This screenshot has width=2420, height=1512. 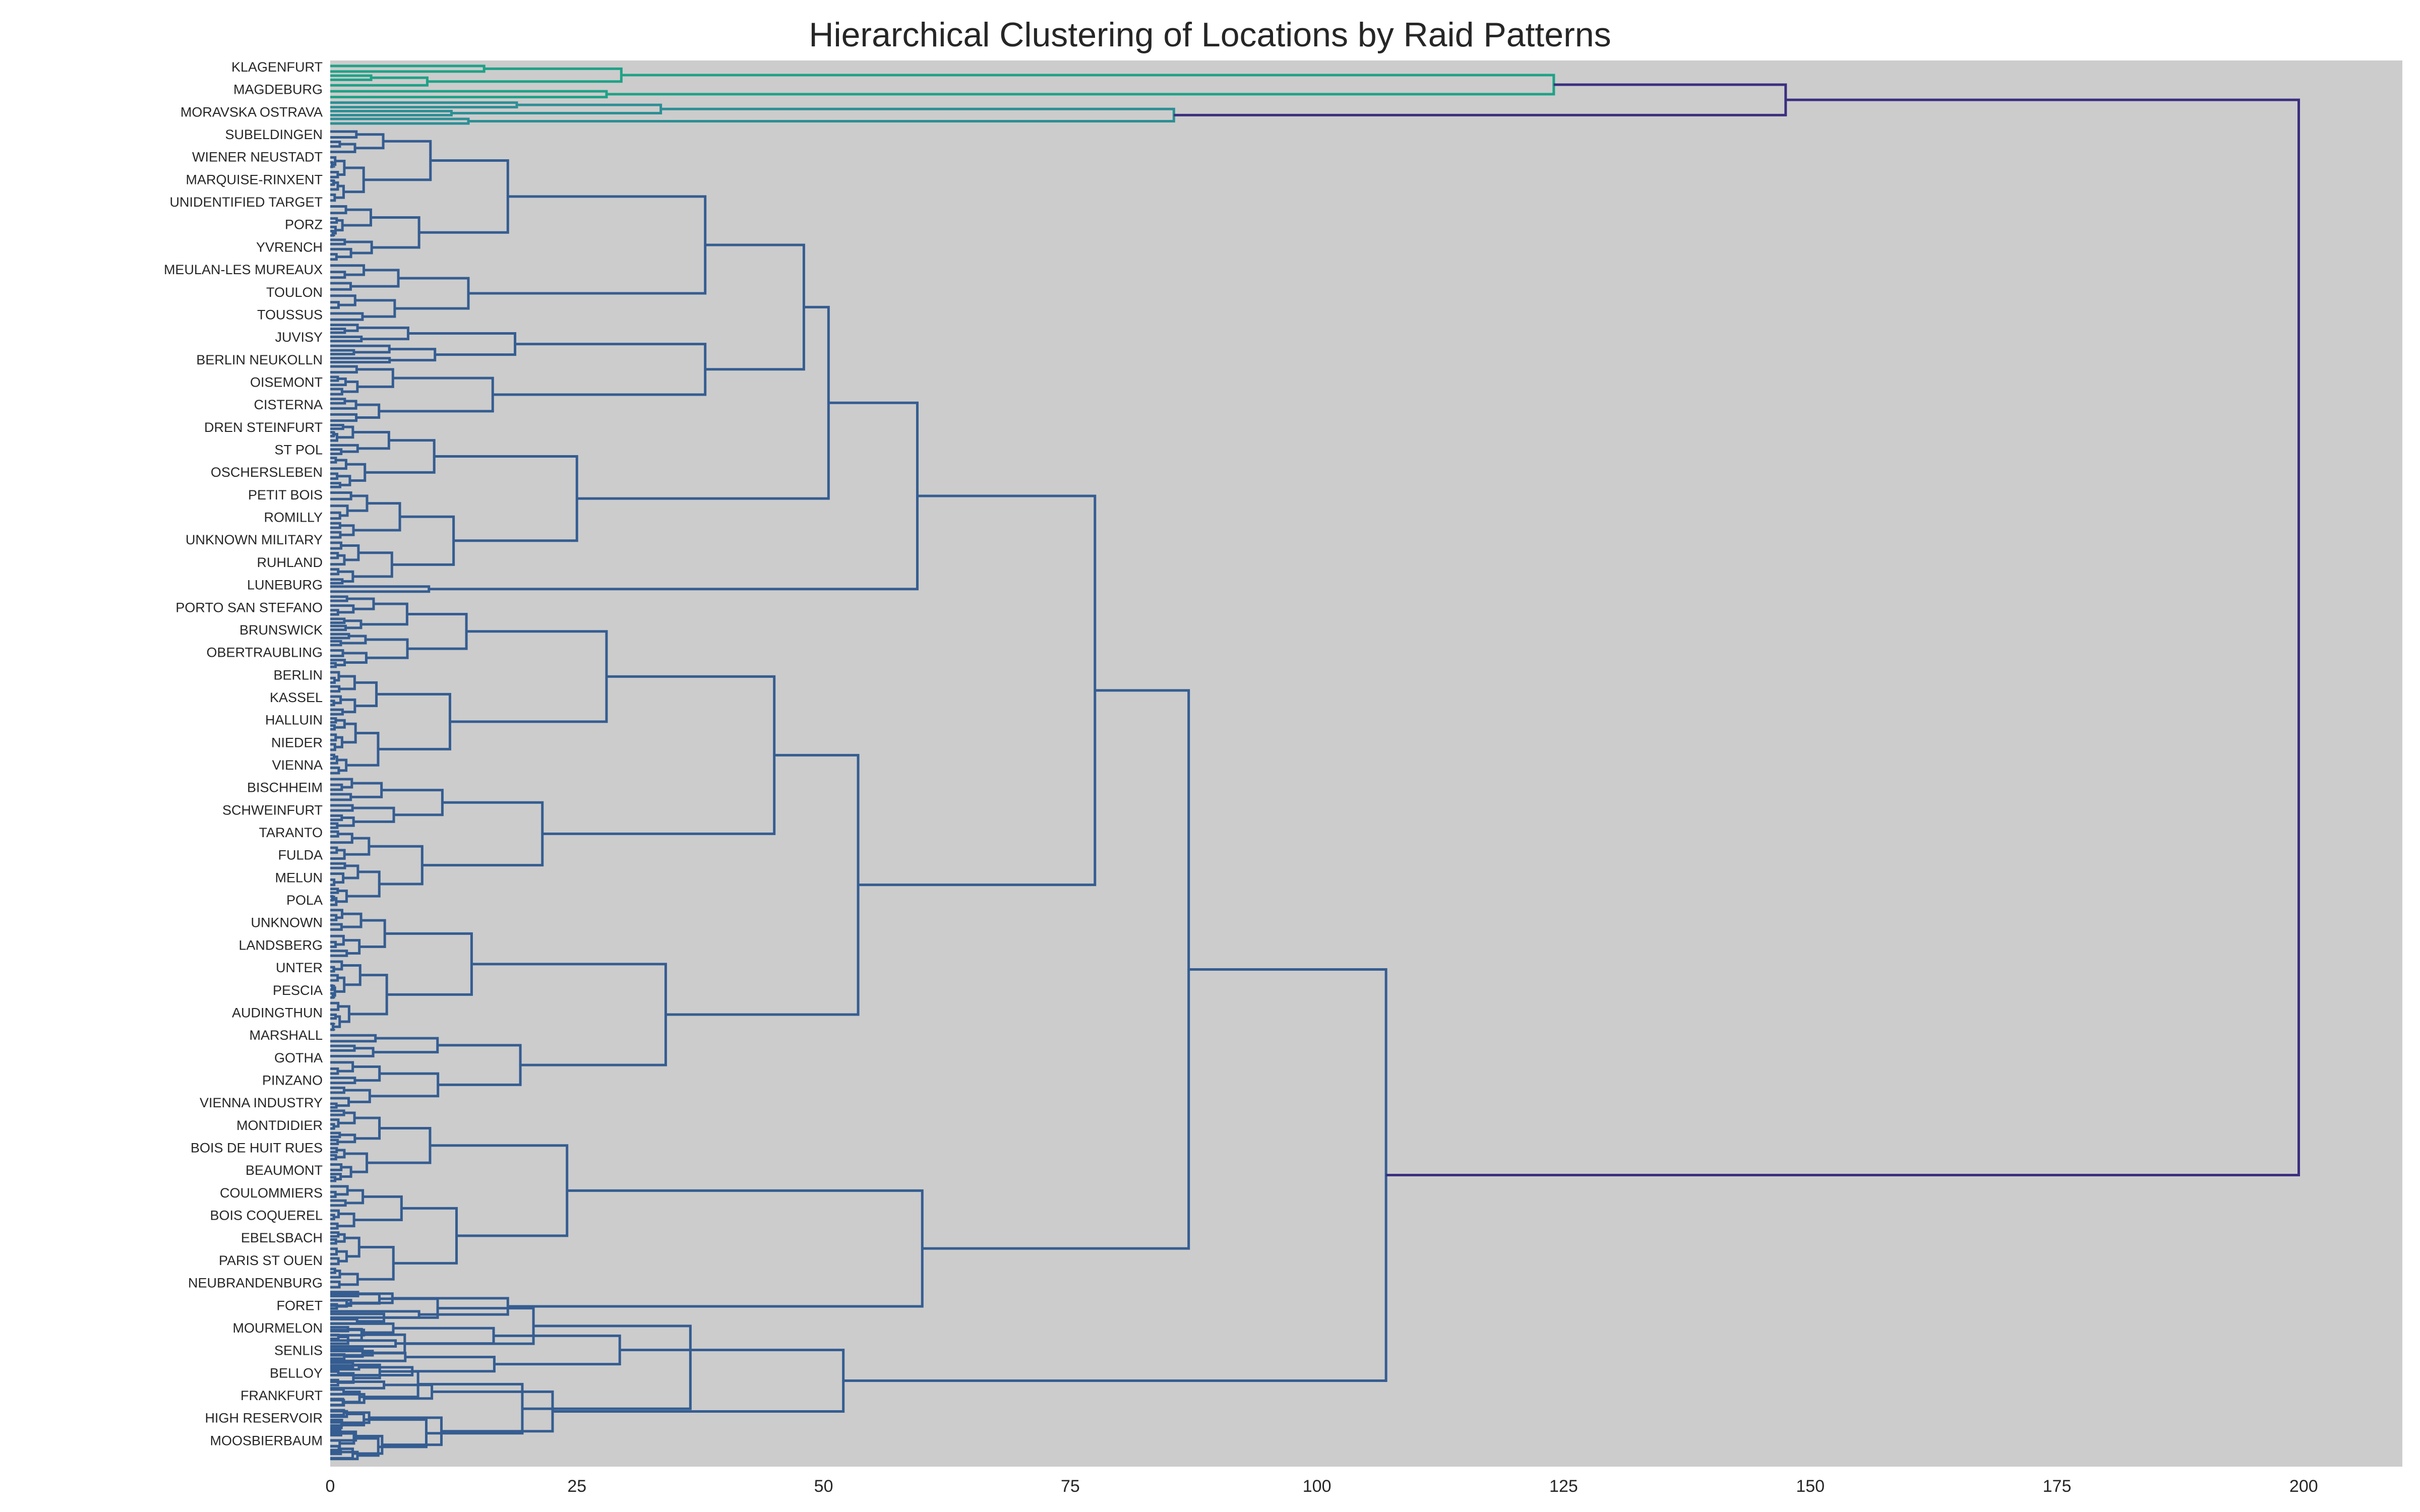 What do you see at coordinates (298, 1057) in the screenshot?
I see `leaf-label: GOTHA` at bounding box center [298, 1057].